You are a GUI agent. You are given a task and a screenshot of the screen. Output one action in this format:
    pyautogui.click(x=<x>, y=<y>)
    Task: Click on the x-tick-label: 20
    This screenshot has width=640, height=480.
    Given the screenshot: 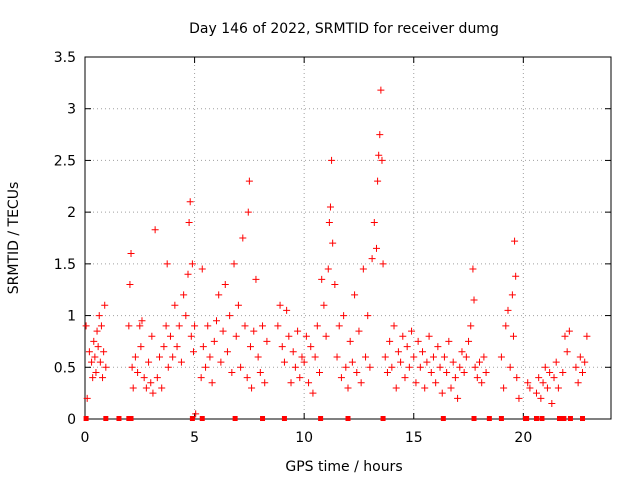 What is the action you would take?
    pyautogui.click(x=523, y=438)
    